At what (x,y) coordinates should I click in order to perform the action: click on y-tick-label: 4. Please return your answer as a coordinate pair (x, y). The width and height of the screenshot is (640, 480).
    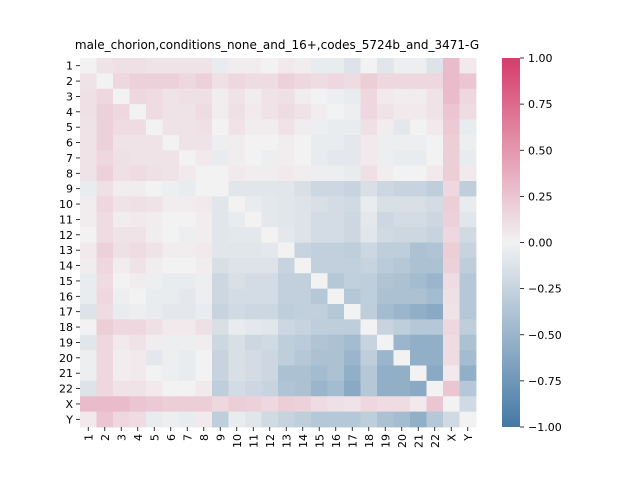
    Looking at the image, I should click on (69, 112).